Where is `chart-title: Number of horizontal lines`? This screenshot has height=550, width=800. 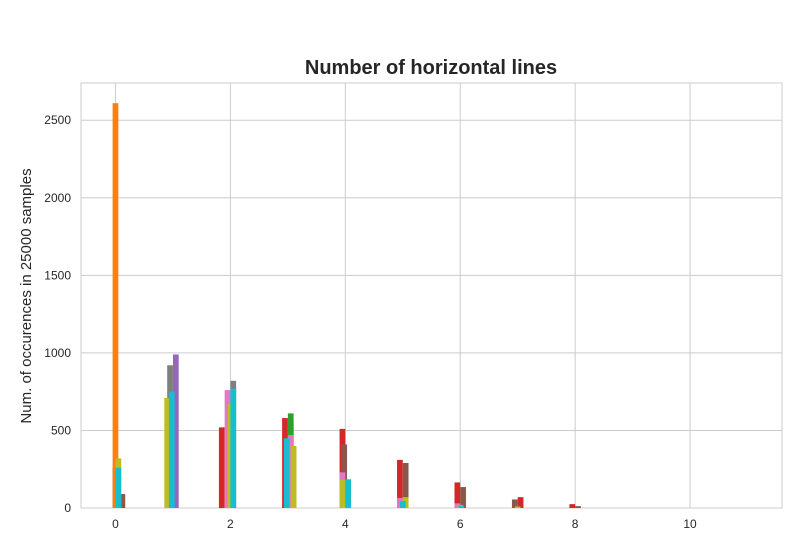 chart-title: Number of horizontal lines is located at coordinates (431, 68).